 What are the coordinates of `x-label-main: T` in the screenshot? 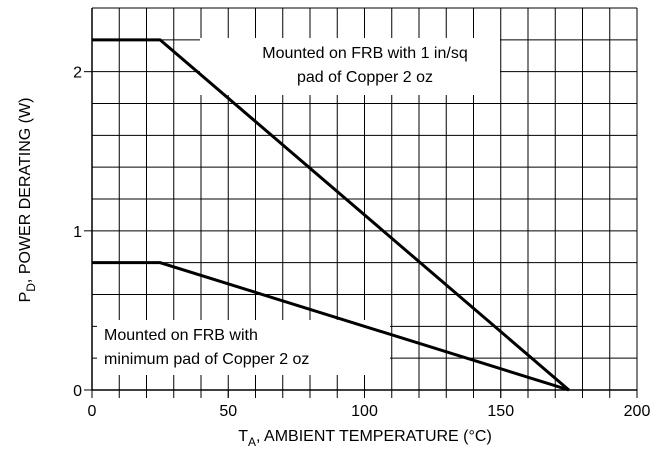 It's located at (243, 436).